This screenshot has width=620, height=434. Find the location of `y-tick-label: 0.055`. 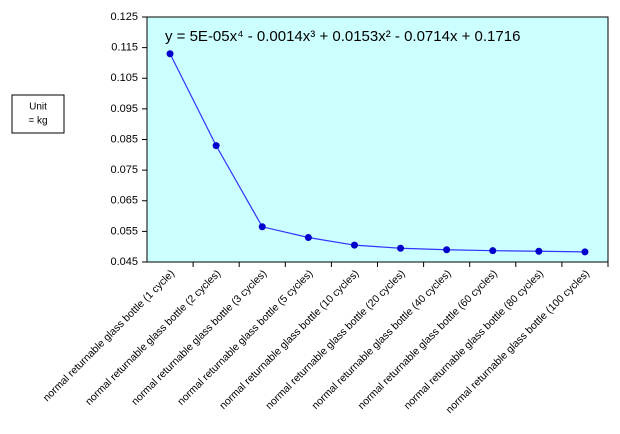

y-tick-label: 0.055 is located at coordinates (124, 231).